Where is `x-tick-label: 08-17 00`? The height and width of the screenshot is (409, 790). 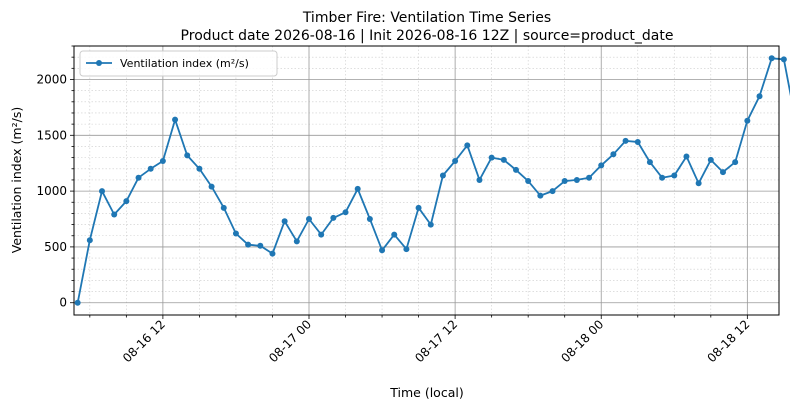
x-tick-label: 08-17 00 is located at coordinates (290, 341).